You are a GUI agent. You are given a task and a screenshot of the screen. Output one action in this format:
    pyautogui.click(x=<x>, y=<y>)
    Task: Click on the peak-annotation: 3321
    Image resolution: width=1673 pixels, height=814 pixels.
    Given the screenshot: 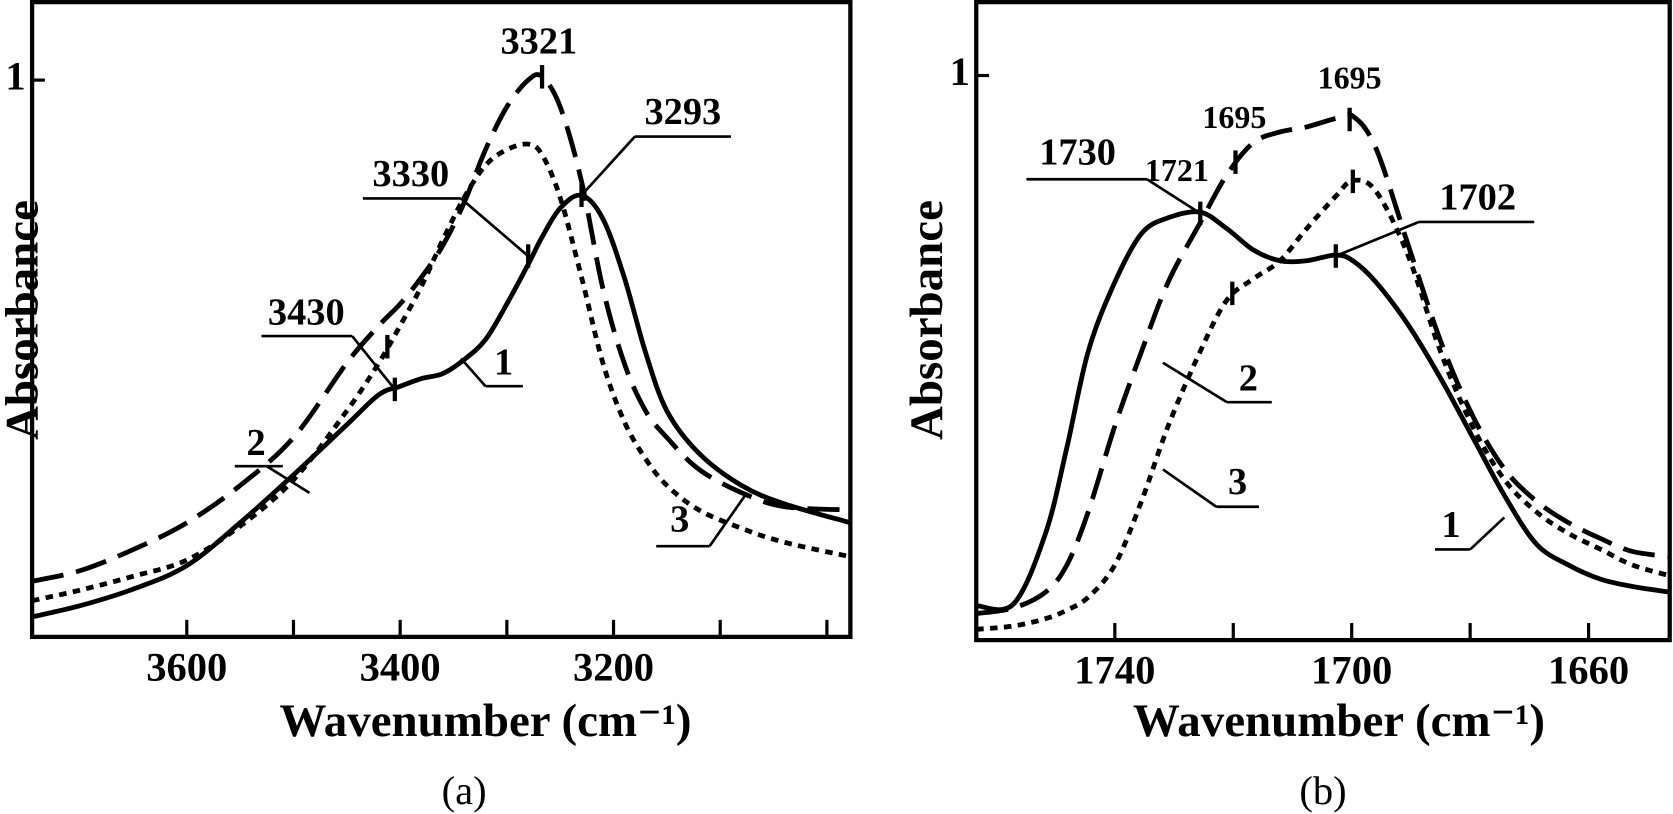 What is the action you would take?
    pyautogui.click(x=538, y=42)
    